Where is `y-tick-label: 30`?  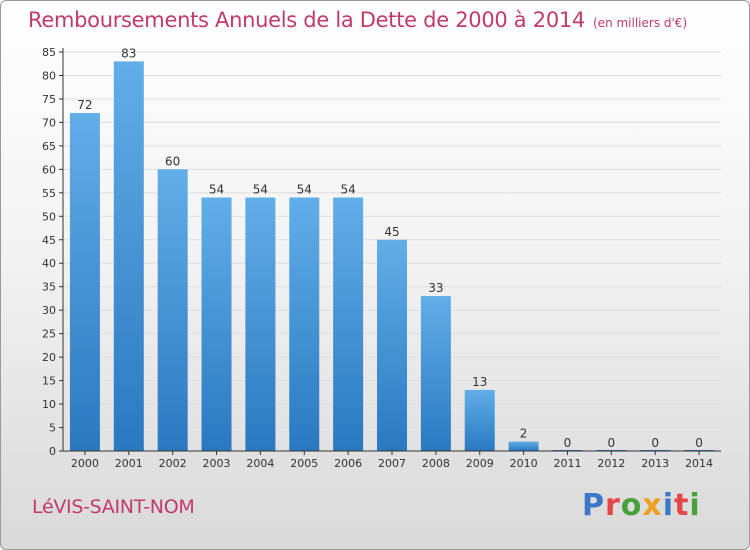
y-tick-label: 30 is located at coordinates (49, 310).